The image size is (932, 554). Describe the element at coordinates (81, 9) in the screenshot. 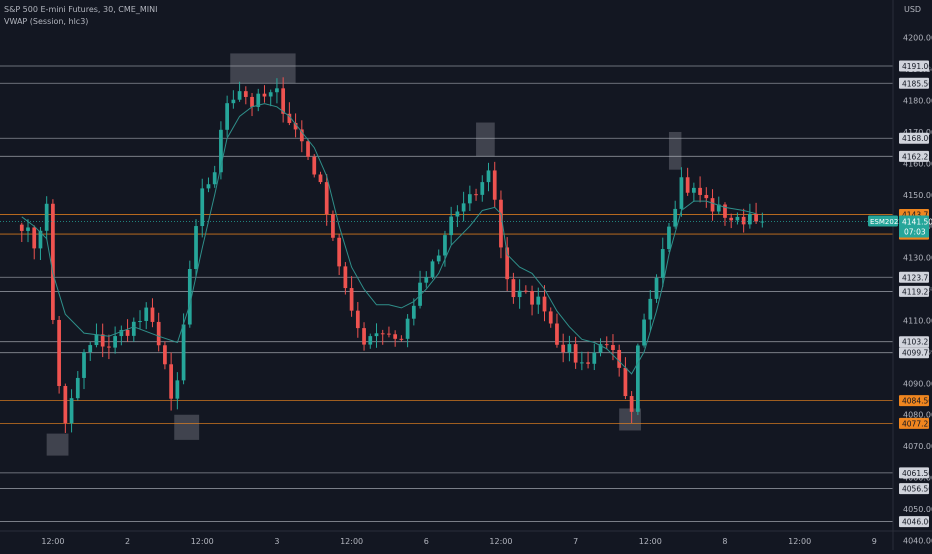

I see `symbol-title: S&P 500 E-mini Futures, 30, CME_MINI` at that location.